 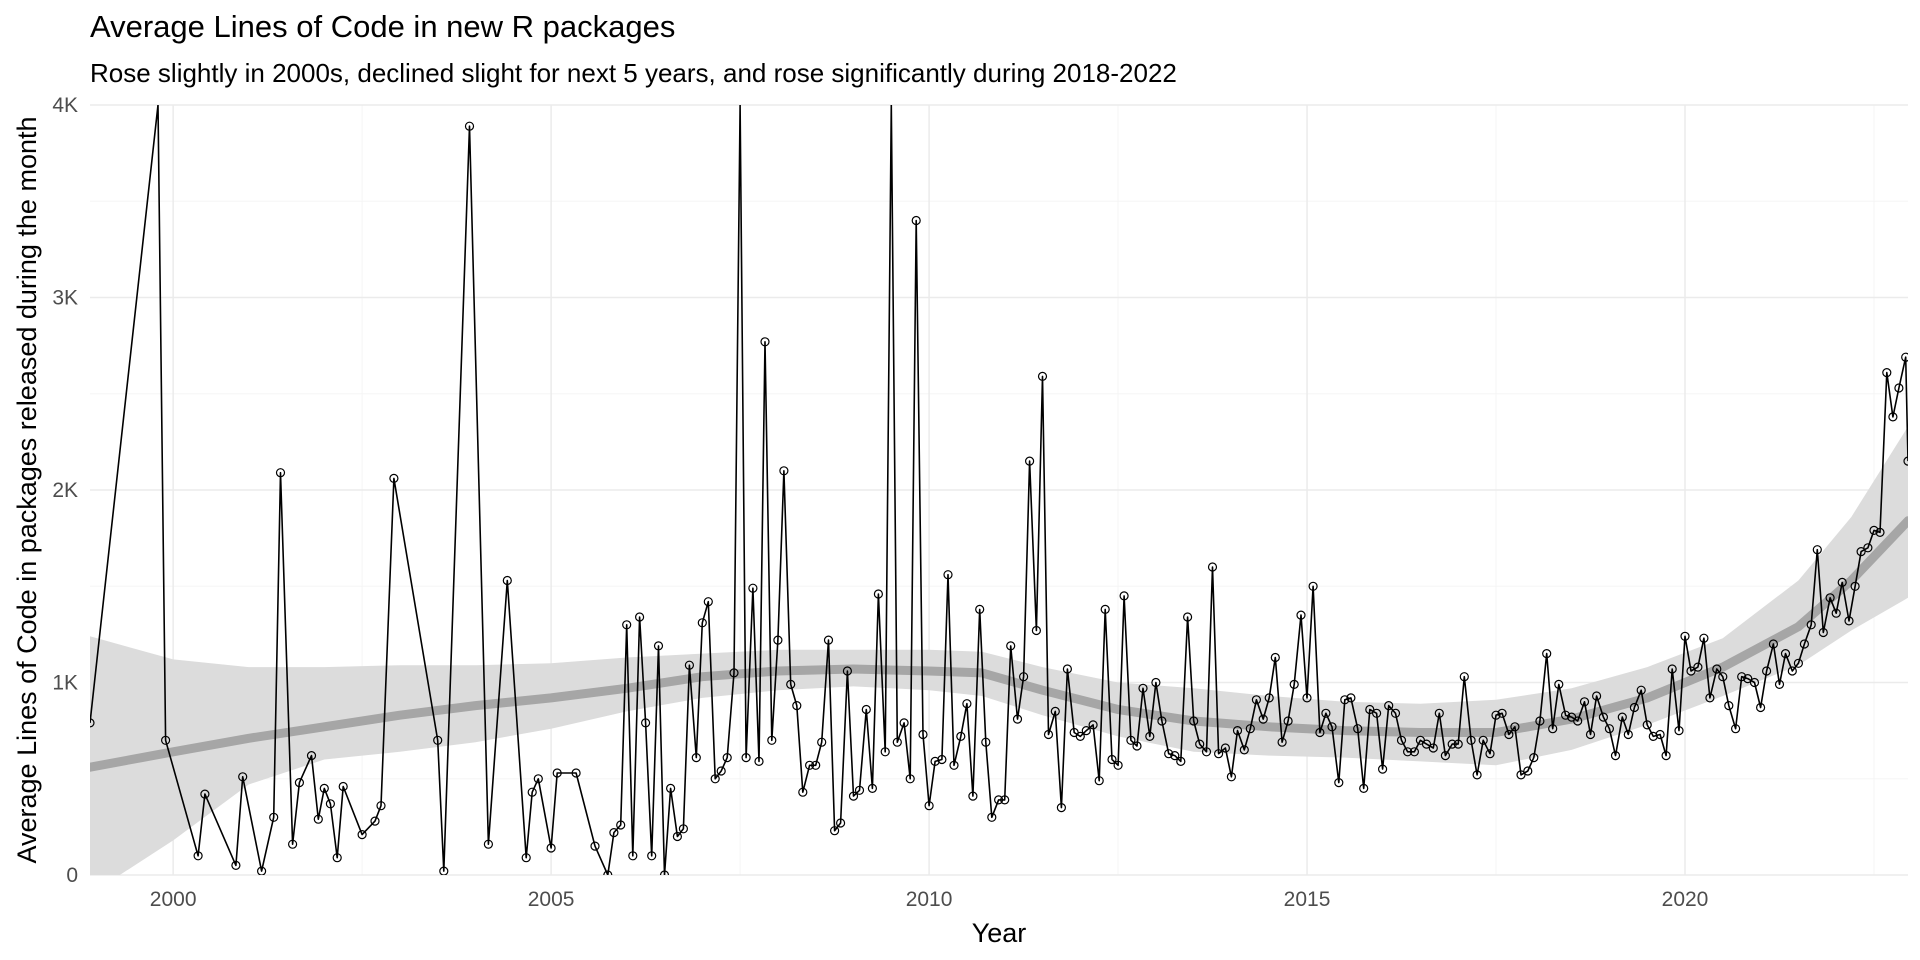 What do you see at coordinates (65, 683) in the screenshot?
I see `y-tick-label: 1K` at bounding box center [65, 683].